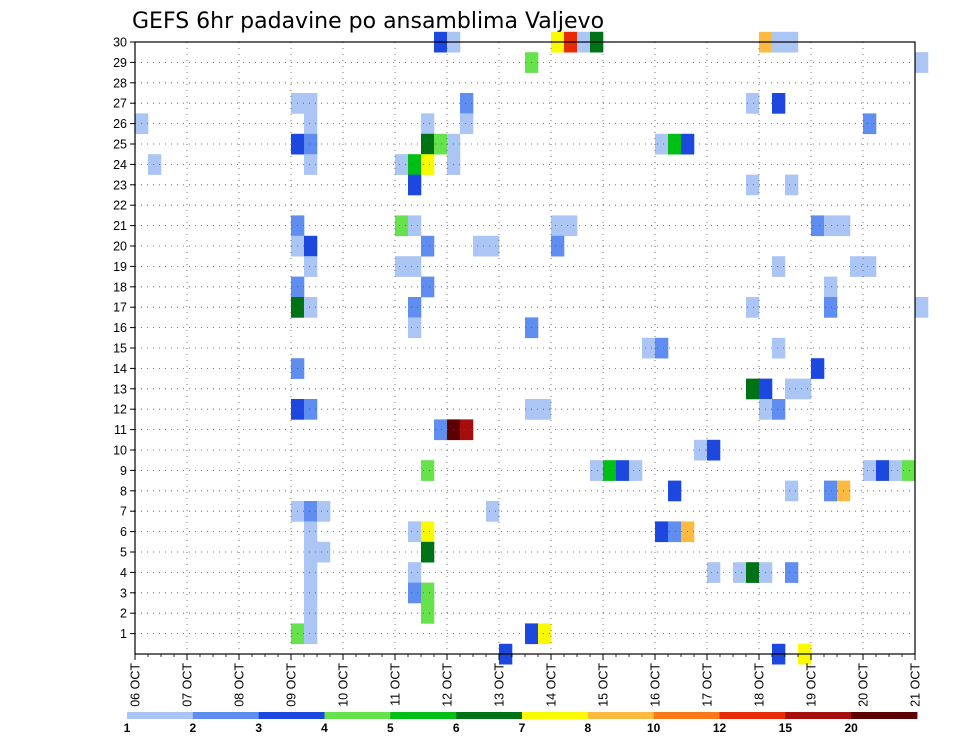 Image resolution: width=960 pixels, height=742 pixels. I want to click on colorbar-tick-label: 8, so click(587, 728).